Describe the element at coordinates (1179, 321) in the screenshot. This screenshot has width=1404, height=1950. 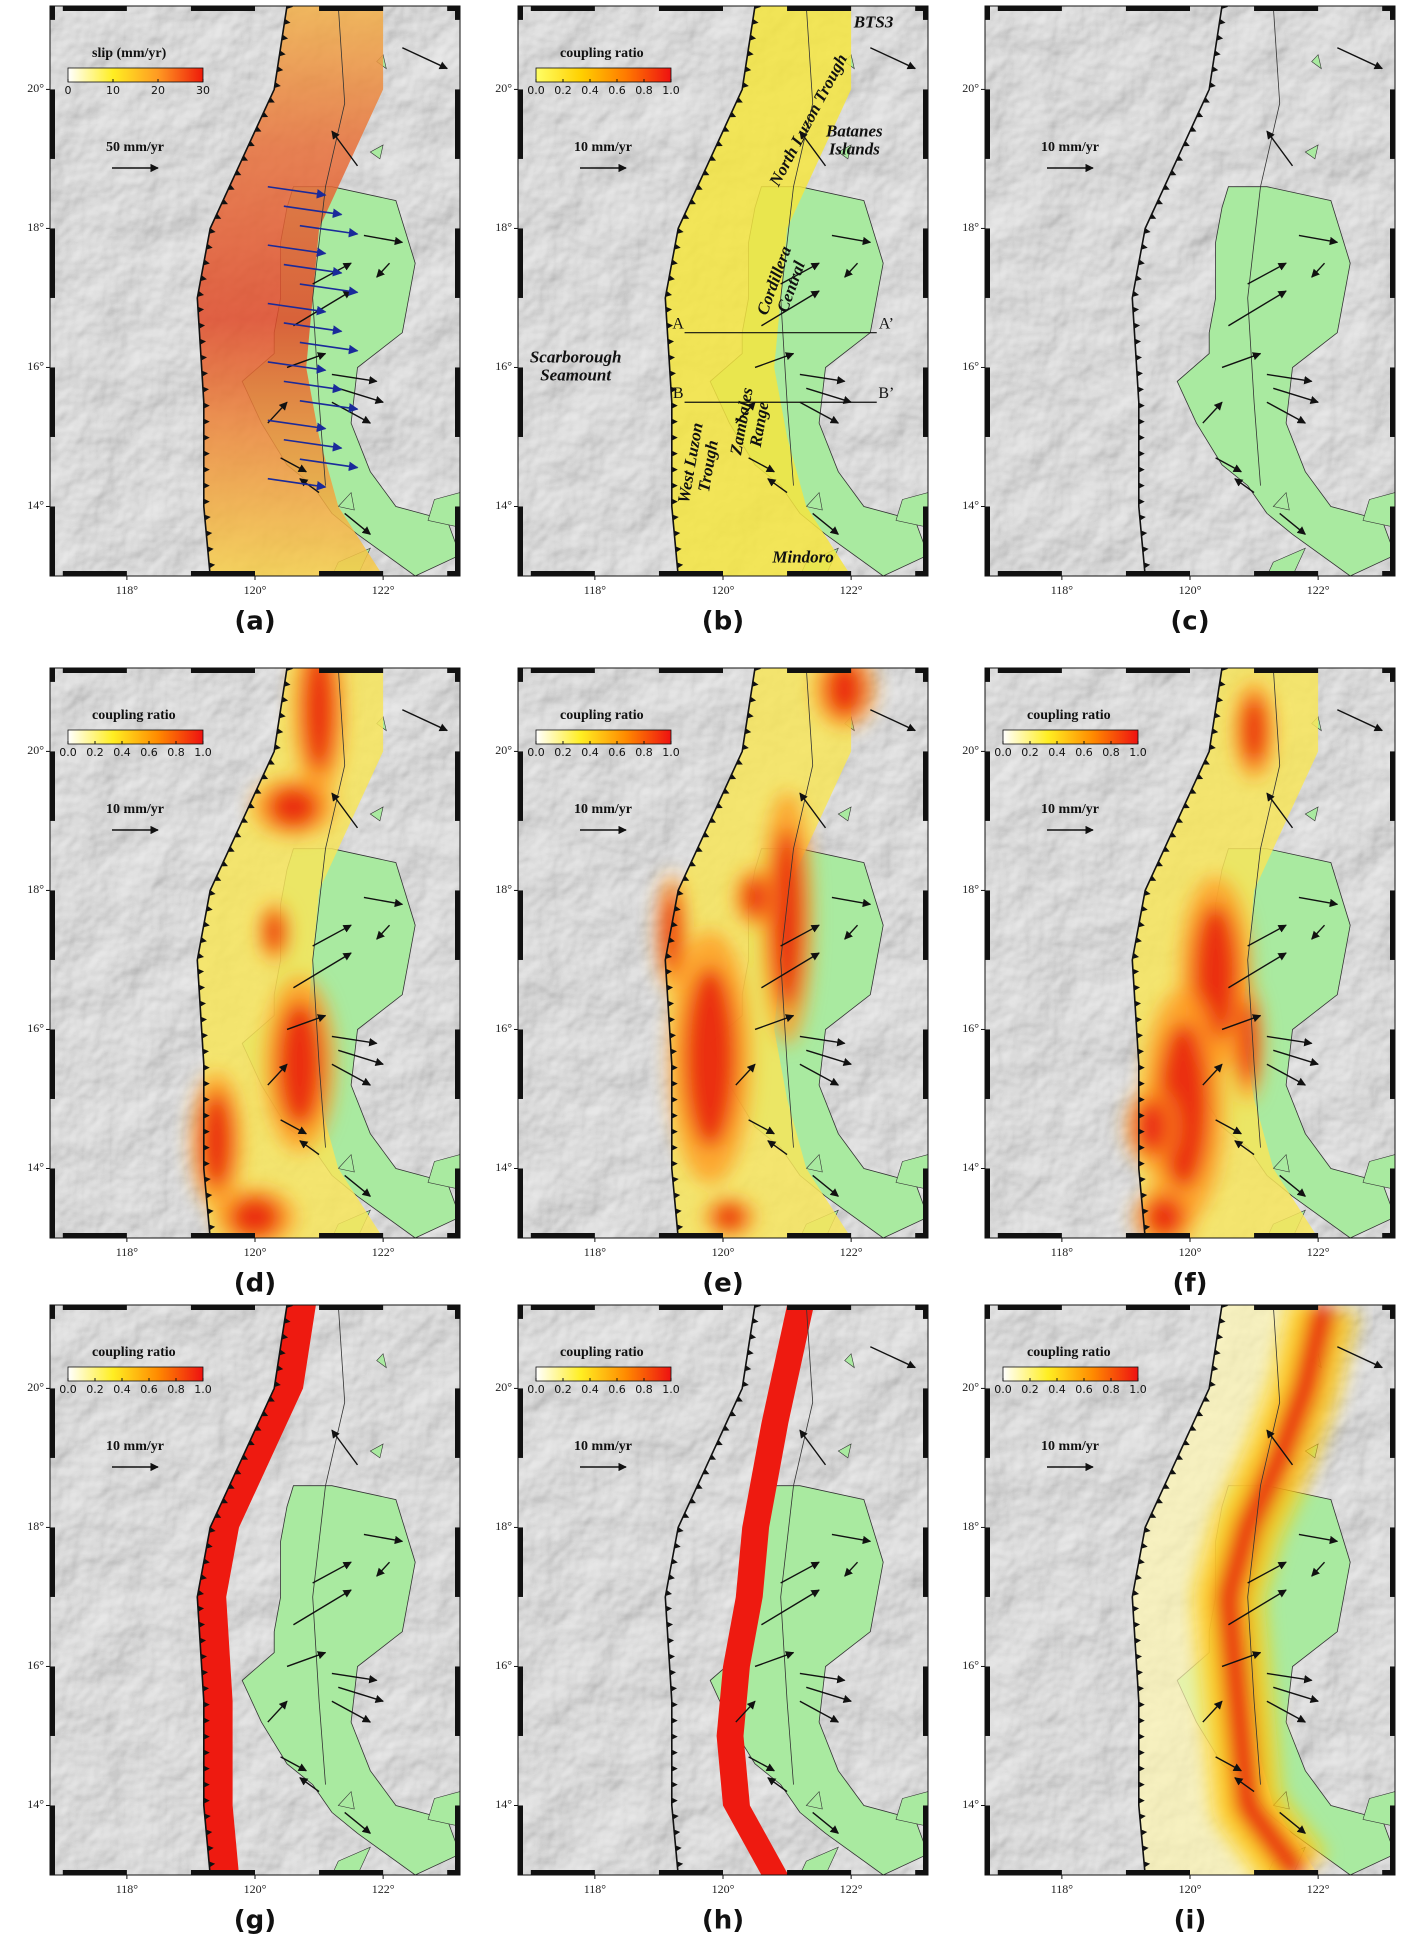
I see `map-panel: 118° 120° 122° 14° 16° 18° 20° 10 mm/yr (c)` at that location.